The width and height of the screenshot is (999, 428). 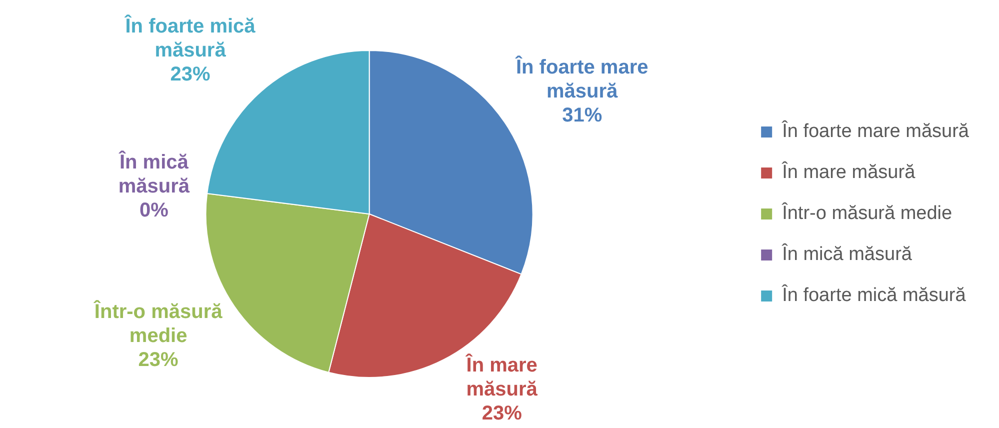 I want to click on legend-label: În foarte mică măsură, so click(x=873, y=295).